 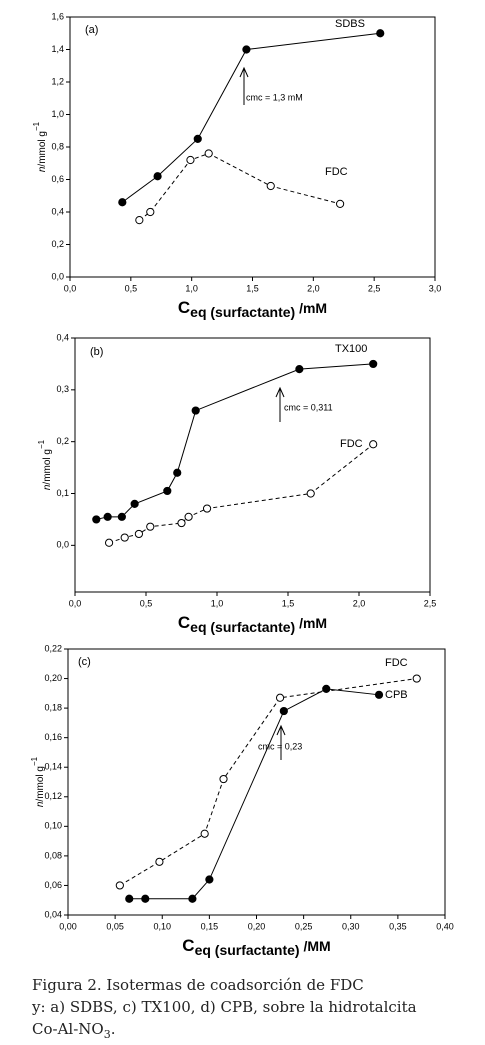 What do you see at coordinates (57, 114) in the screenshot?
I see `y-tick-label: 1,0` at bounding box center [57, 114].